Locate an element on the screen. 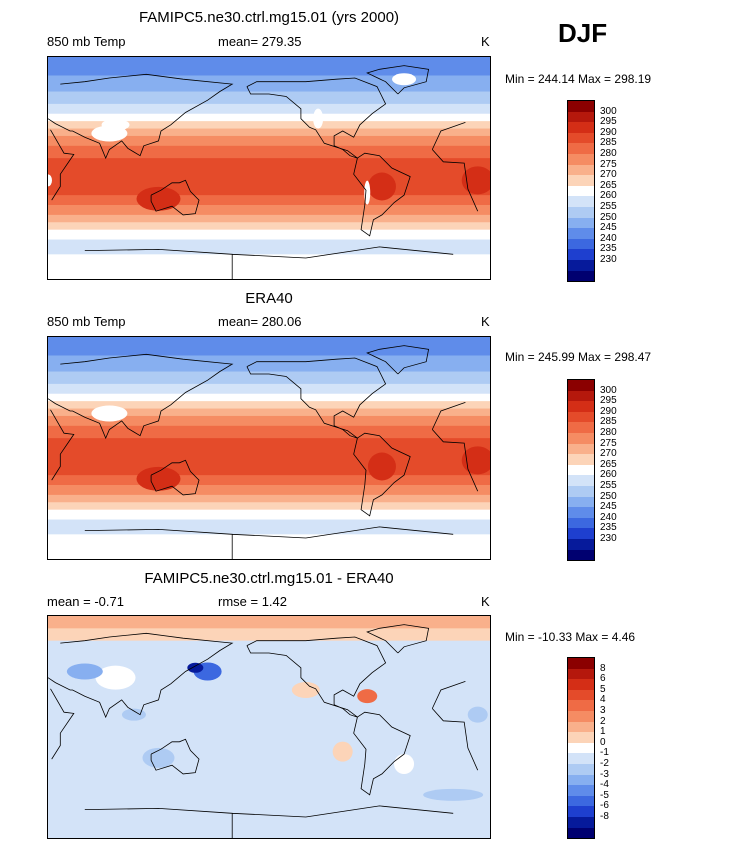 This screenshot has height=848, width=733. colorbar-tick-label: 4 is located at coordinates (603, 700).